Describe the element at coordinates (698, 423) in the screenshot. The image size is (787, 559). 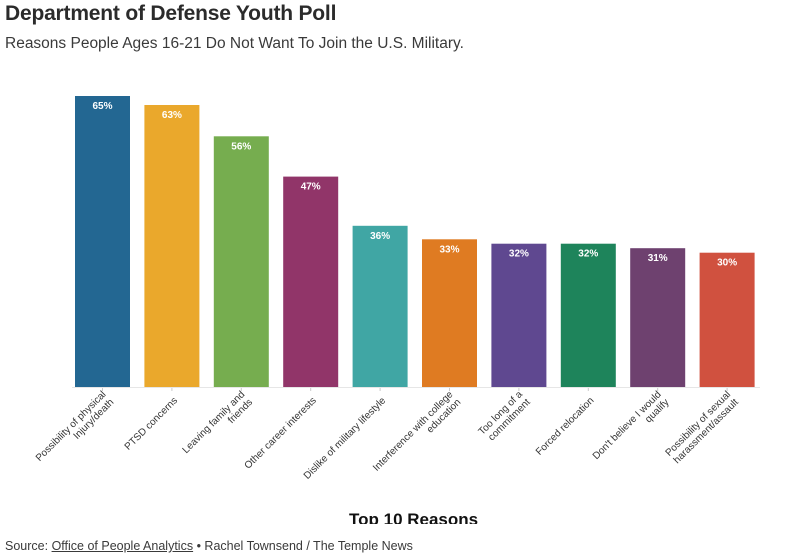
I see `category-label-line: Possibility of sexual` at that location.